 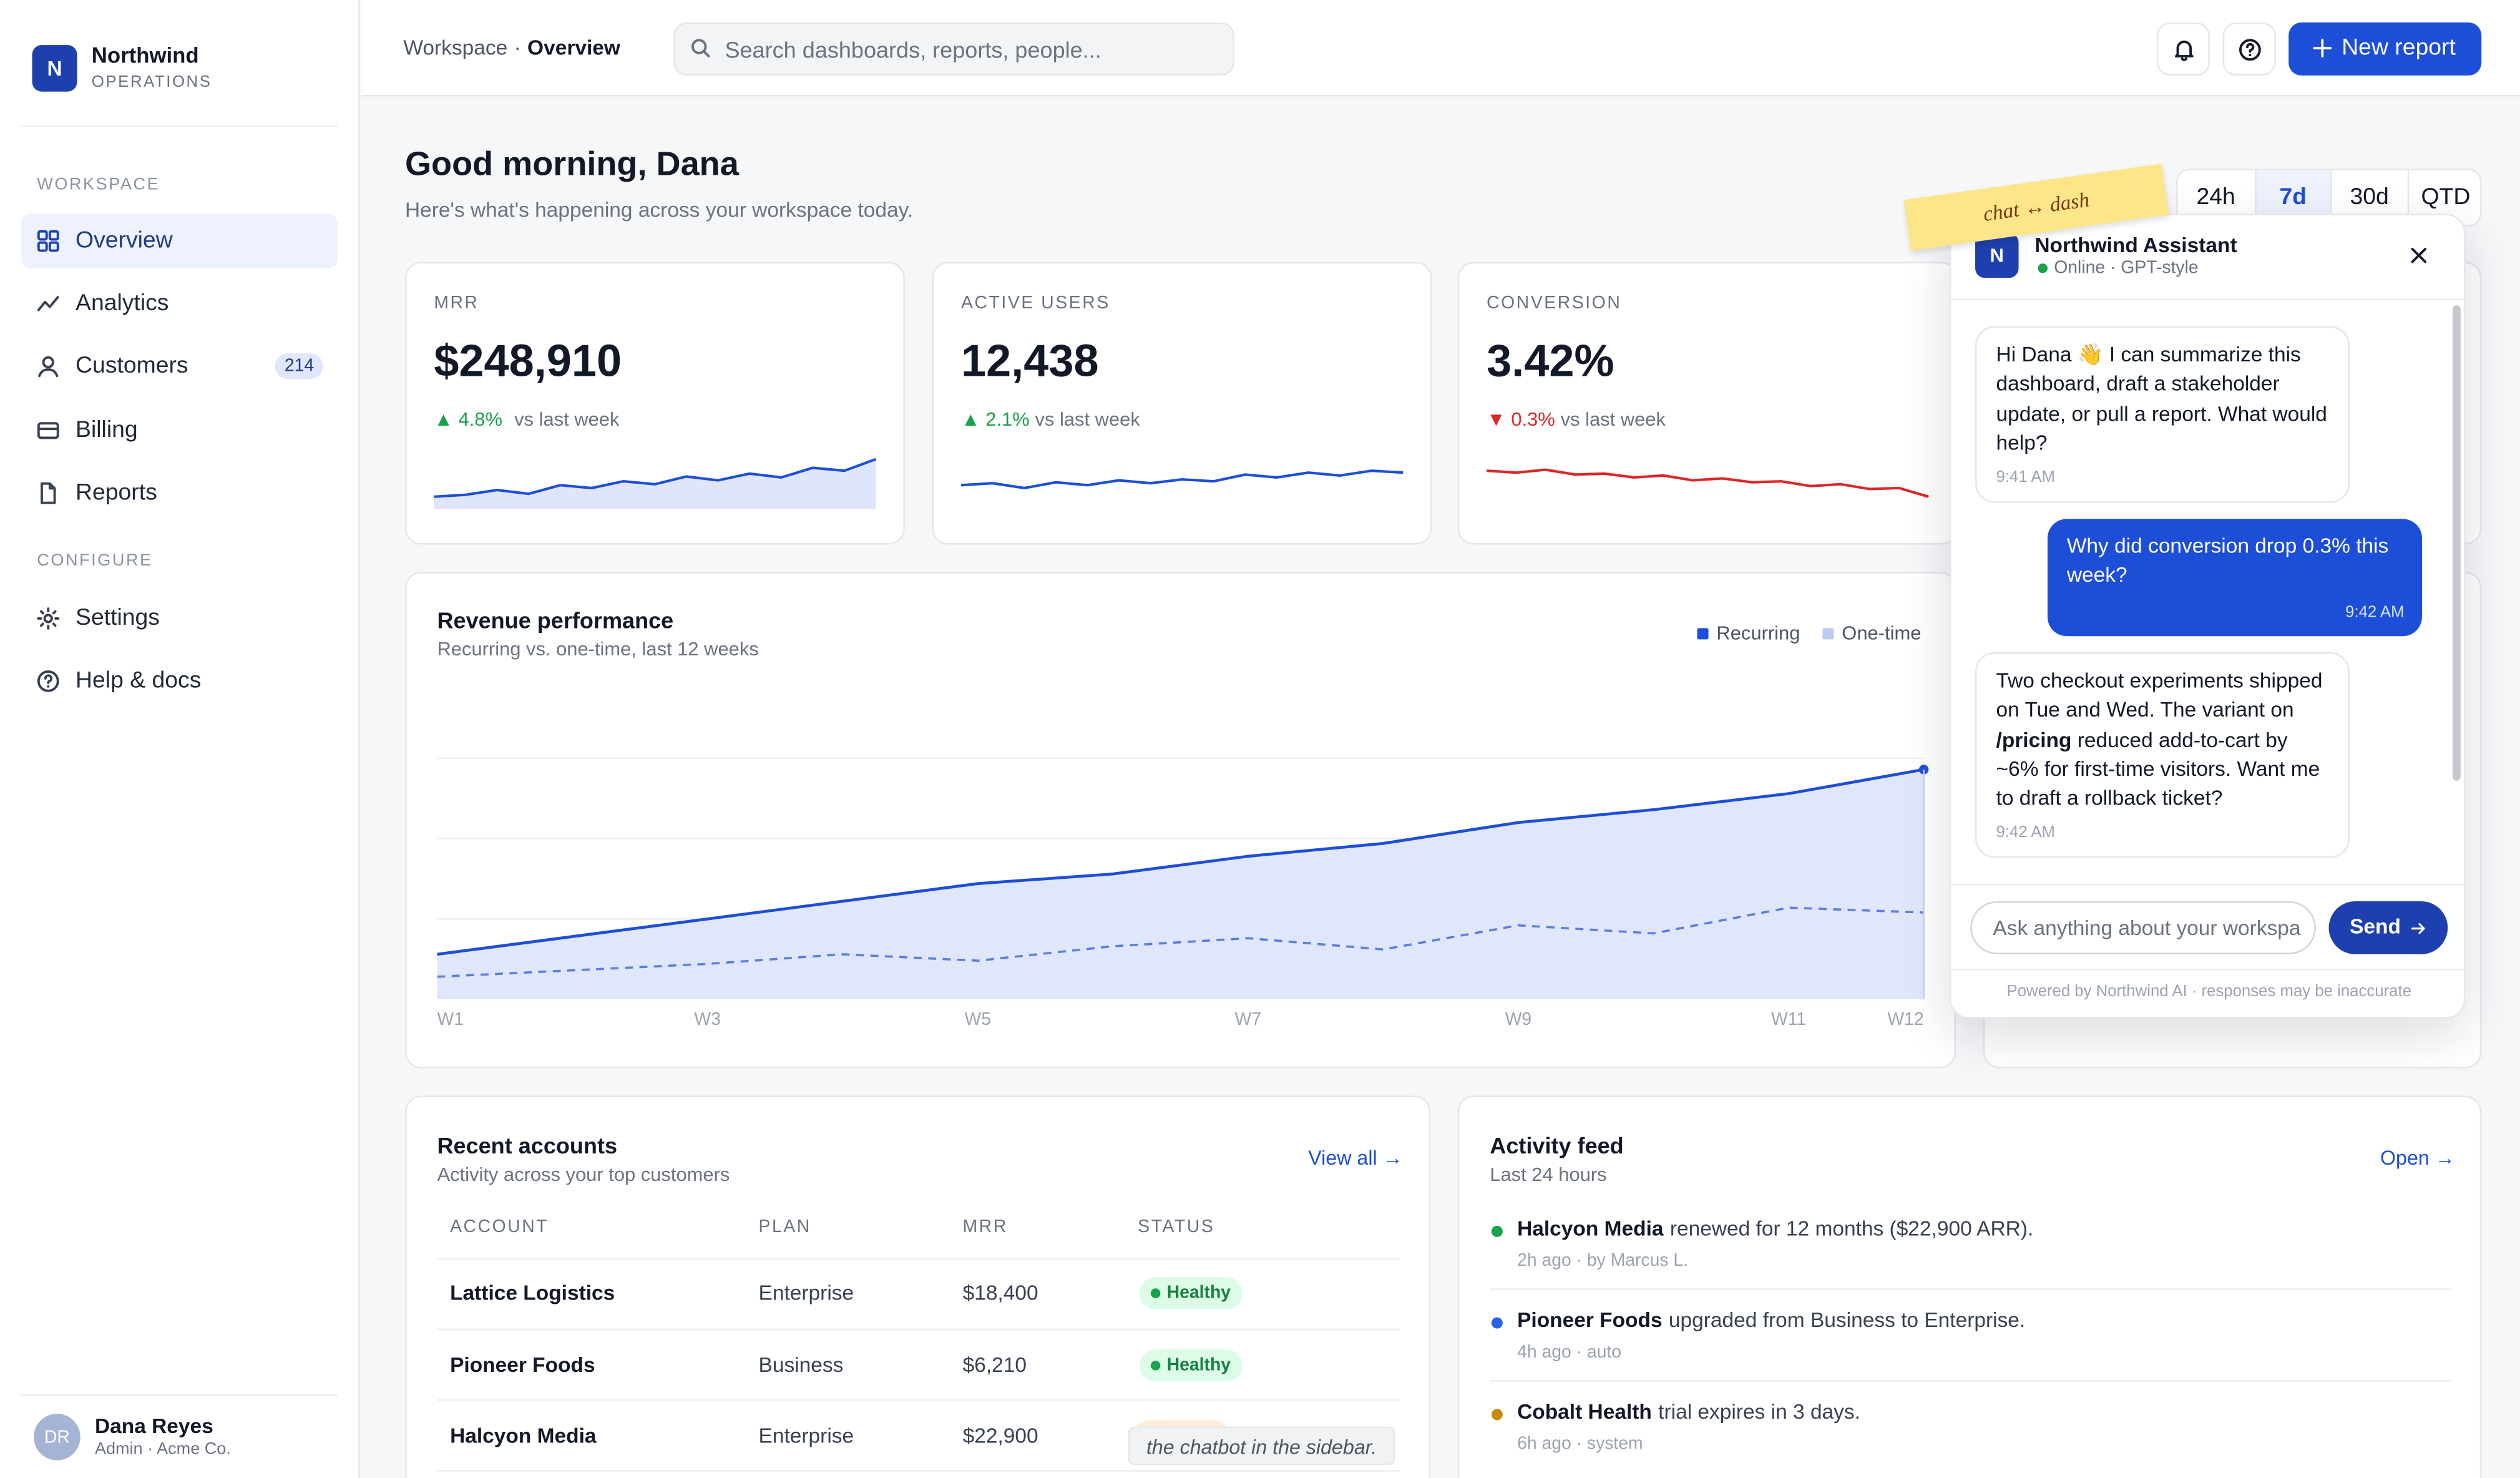 I want to click on activity-meta: 6h ago · system, so click(x=1580, y=1444).